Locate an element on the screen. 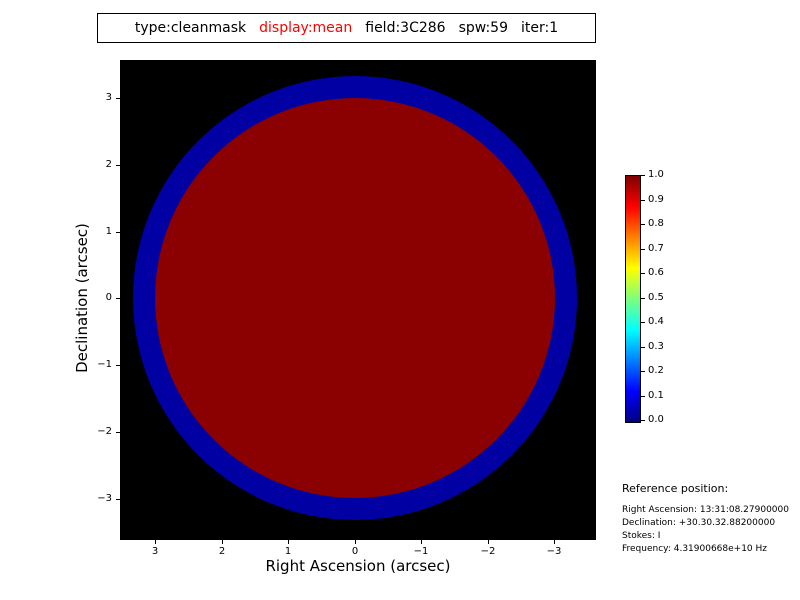 The height and width of the screenshot is (600, 800). y-tick-label: 0 is located at coordinates (108, 297).